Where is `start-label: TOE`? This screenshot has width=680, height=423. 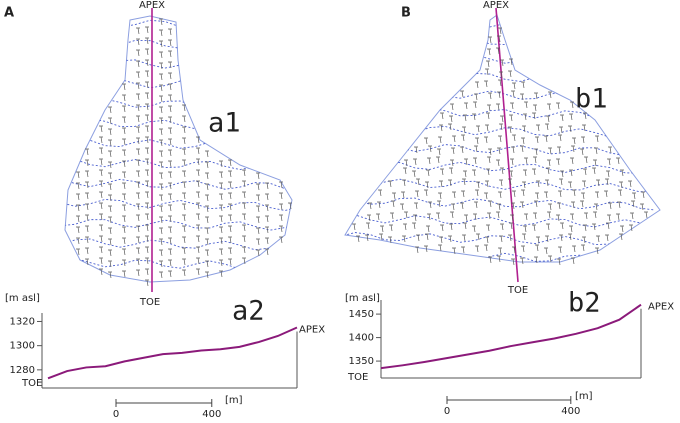
start-label: TOE is located at coordinates (357, 377).